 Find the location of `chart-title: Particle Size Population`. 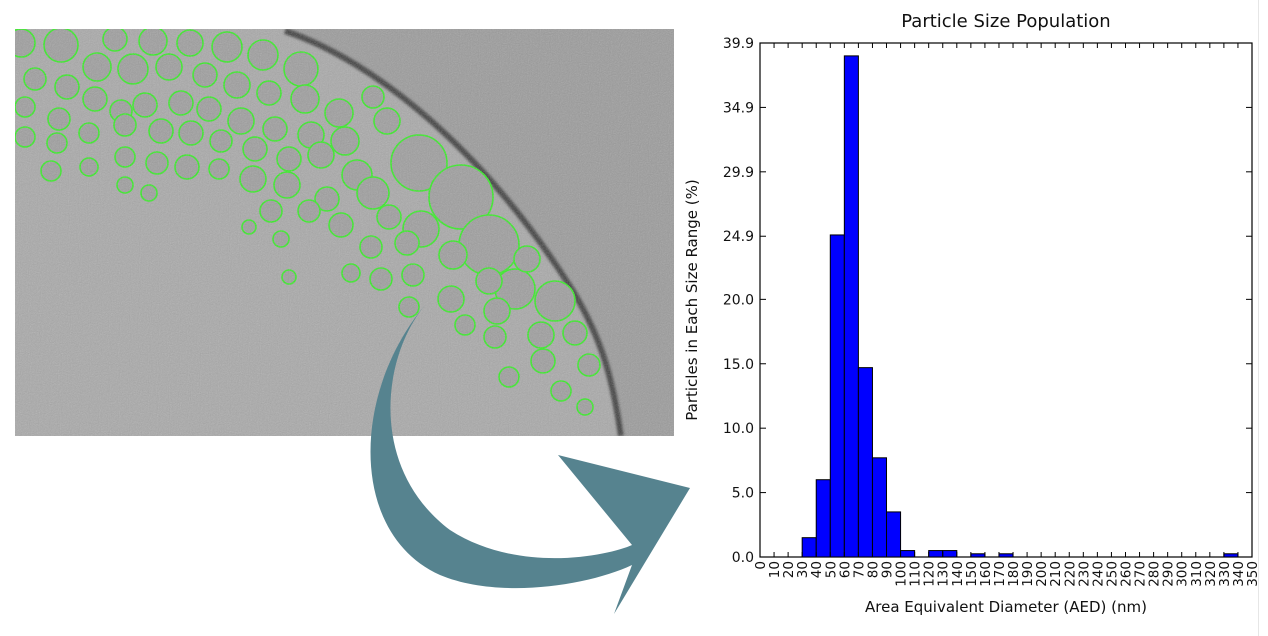

chart-title: Particle Size Population is located at coordinates (1006, 21).